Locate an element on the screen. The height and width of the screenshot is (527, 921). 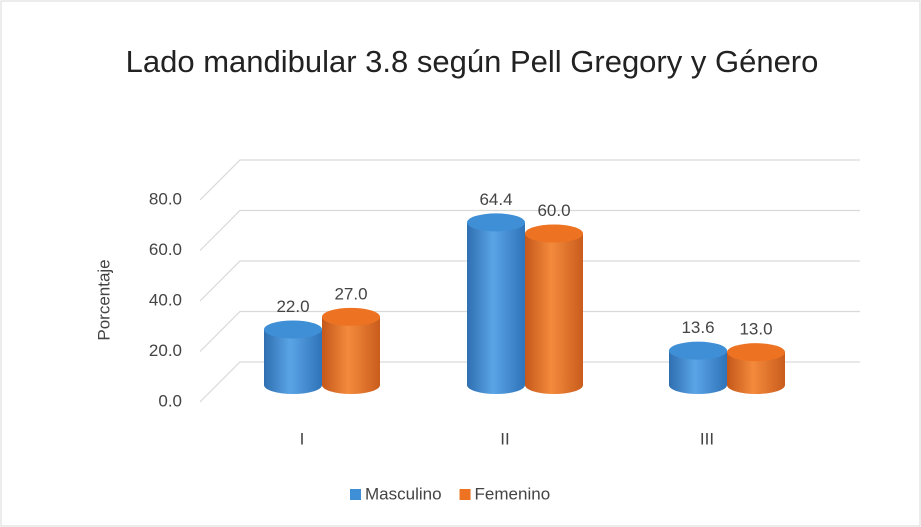
y-tick-label: 80.0 is located at coordinates (165, 198).